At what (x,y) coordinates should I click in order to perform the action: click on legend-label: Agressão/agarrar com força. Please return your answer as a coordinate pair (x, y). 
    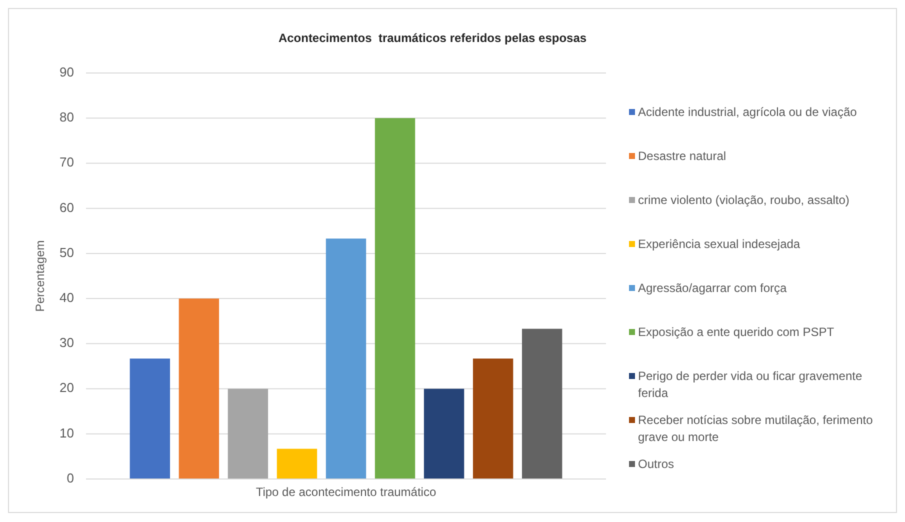
    Looking at the image, I should click on (713, 288).